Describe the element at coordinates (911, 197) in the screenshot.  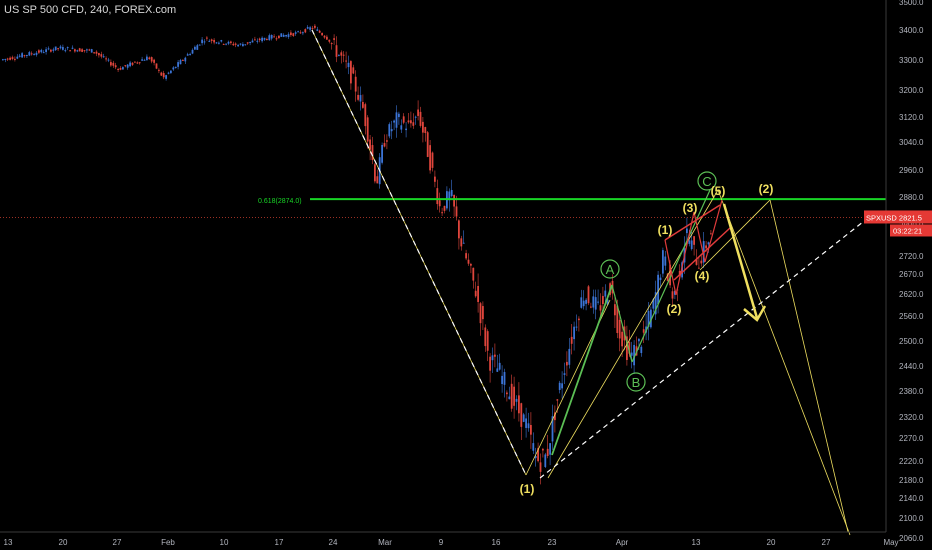
I see `price-tick-label: 2880.0` at that location.